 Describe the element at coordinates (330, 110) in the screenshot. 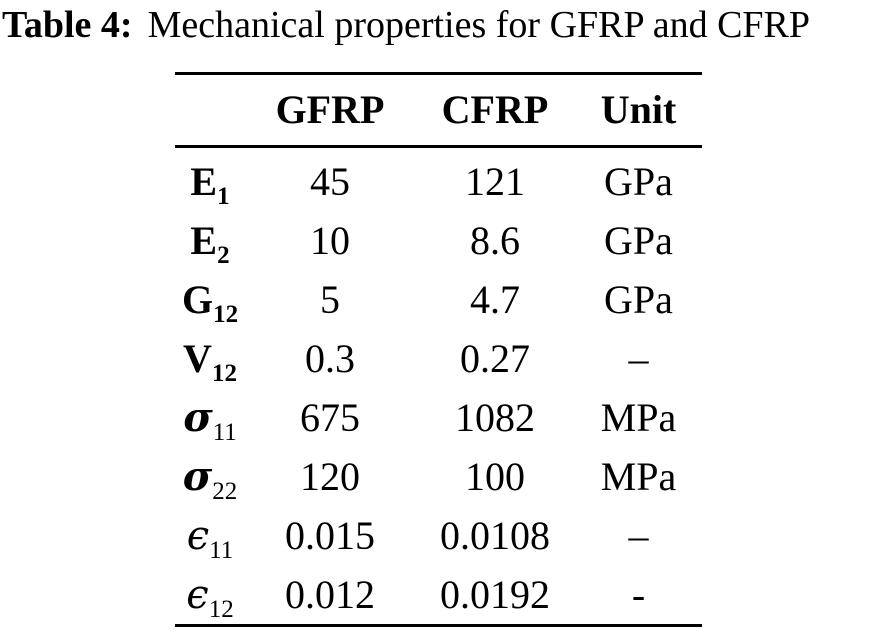

I see `header-gfrp: GFRP` at that location.